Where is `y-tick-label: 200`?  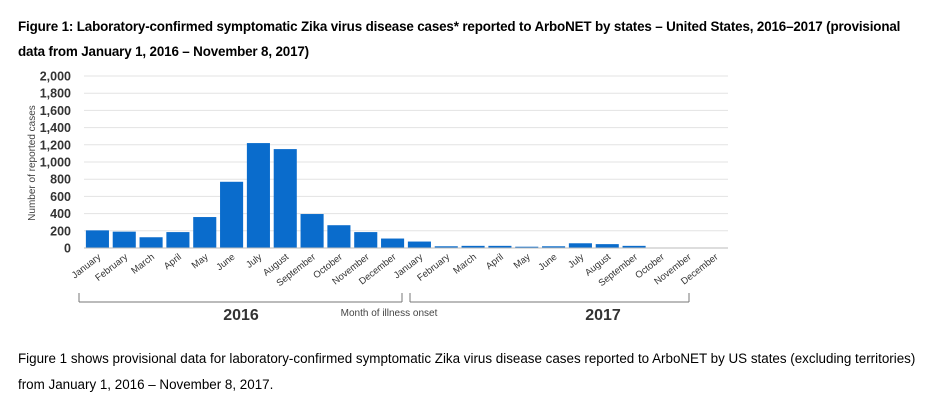
y-tick-label: 200 is located at coordinates (60, 231).